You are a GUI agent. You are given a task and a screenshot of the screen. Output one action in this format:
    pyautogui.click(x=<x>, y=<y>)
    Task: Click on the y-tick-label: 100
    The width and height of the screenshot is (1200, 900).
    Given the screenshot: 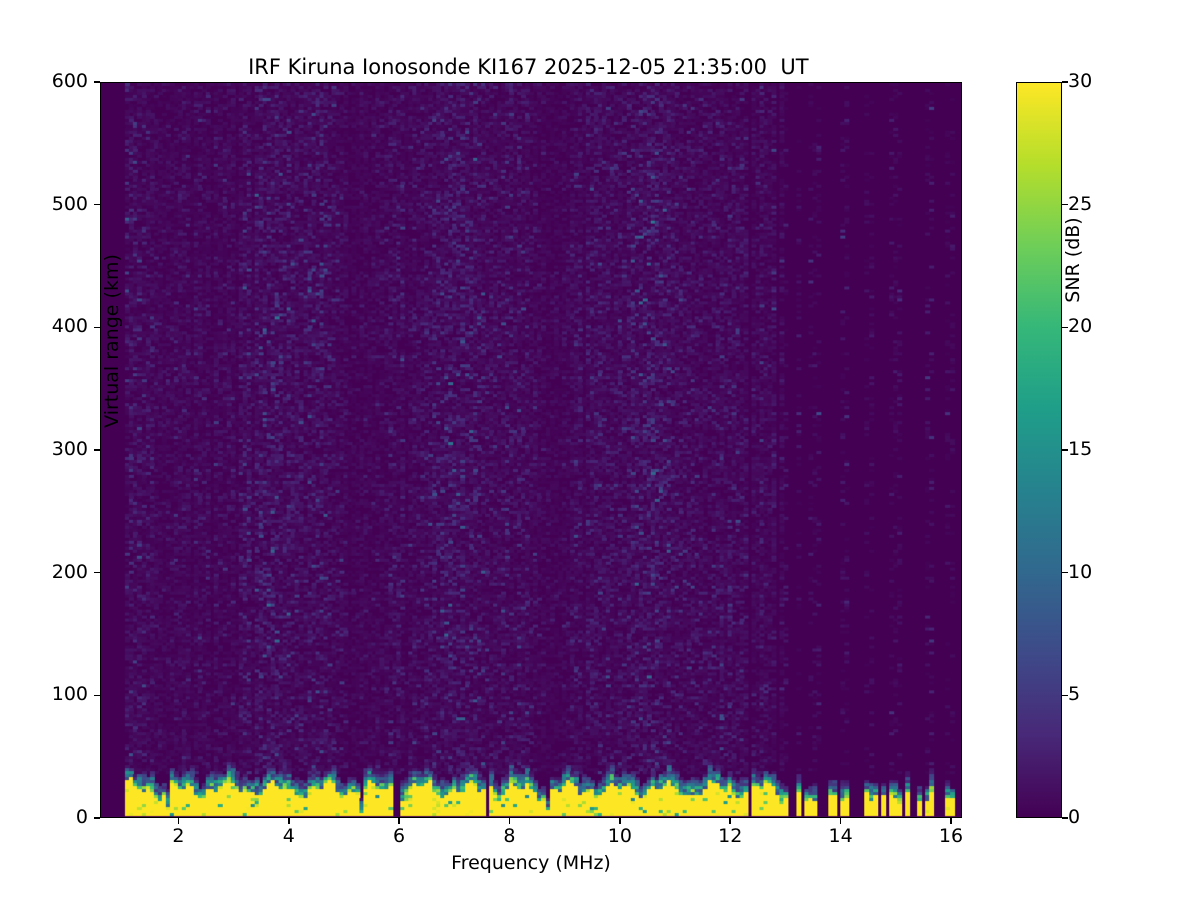 What is the action you would take?
    pyautogui.click(x=69, y=694)
    